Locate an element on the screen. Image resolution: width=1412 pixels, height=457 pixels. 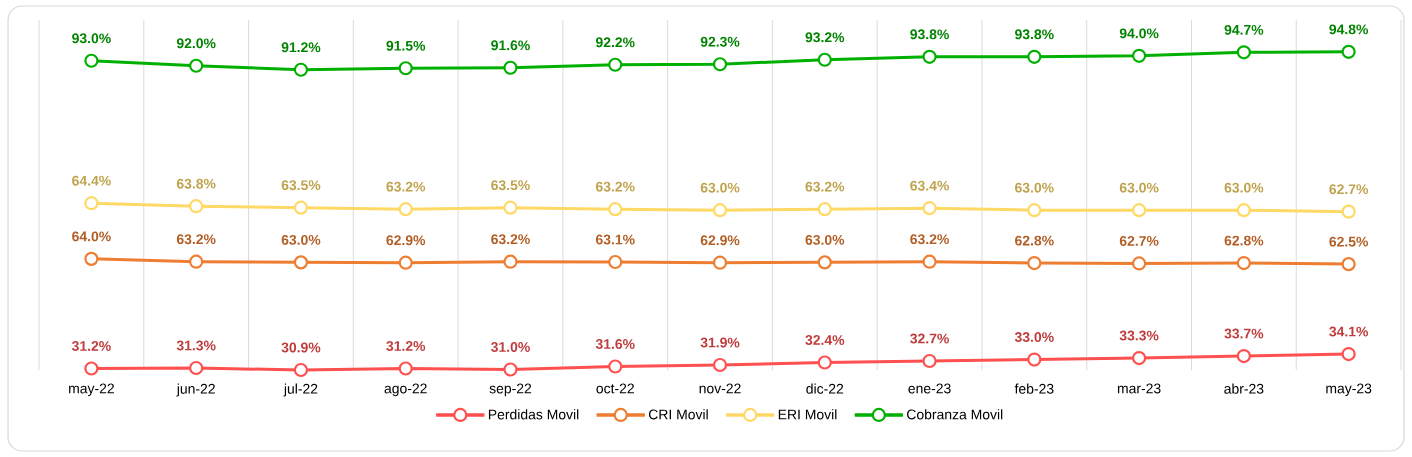
x-tick-label: mar-23 is located at coordinates (1139, 388).